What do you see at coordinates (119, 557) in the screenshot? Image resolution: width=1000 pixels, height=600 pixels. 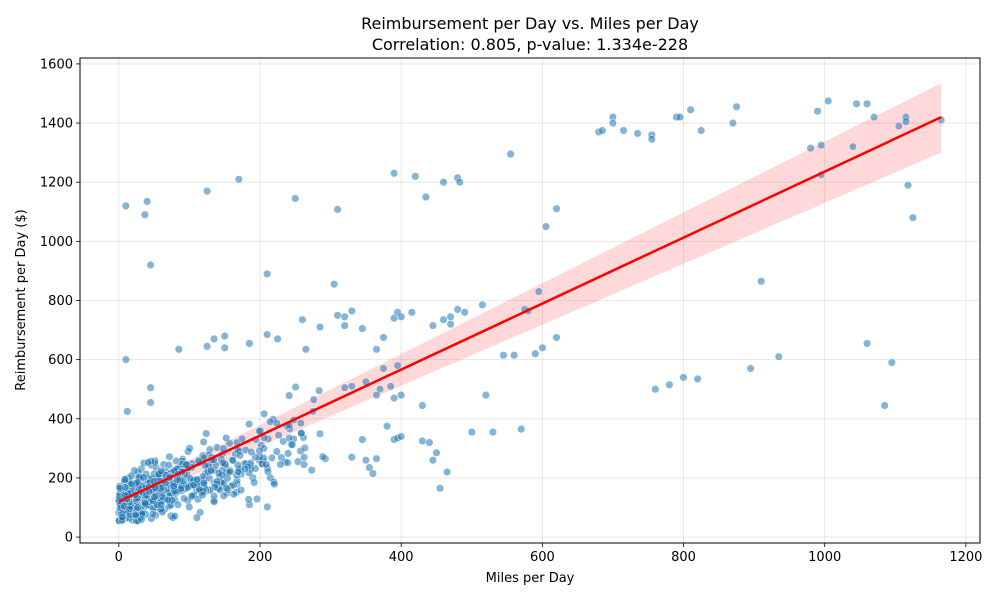 I see `x-tick-label: 0` at bounding box center [119, 557].